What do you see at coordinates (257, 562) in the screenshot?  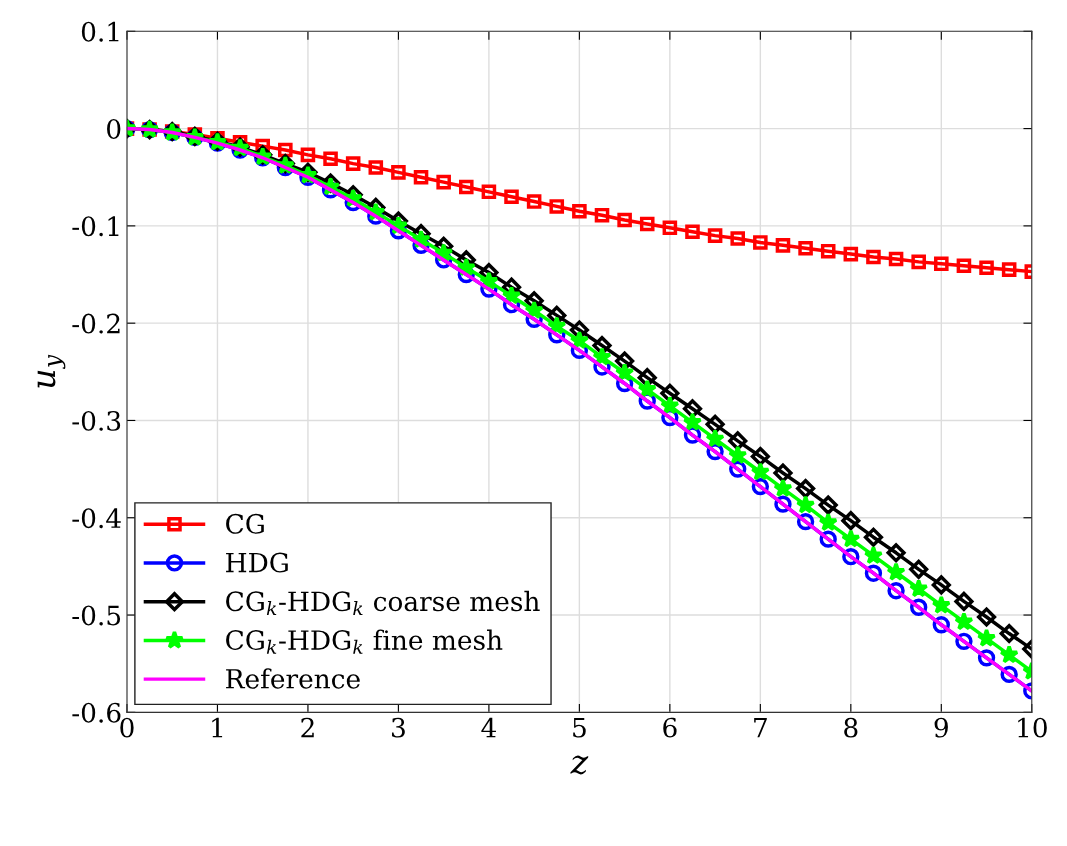 I see `legend-label: HDG` at bounding box center [257, 562].